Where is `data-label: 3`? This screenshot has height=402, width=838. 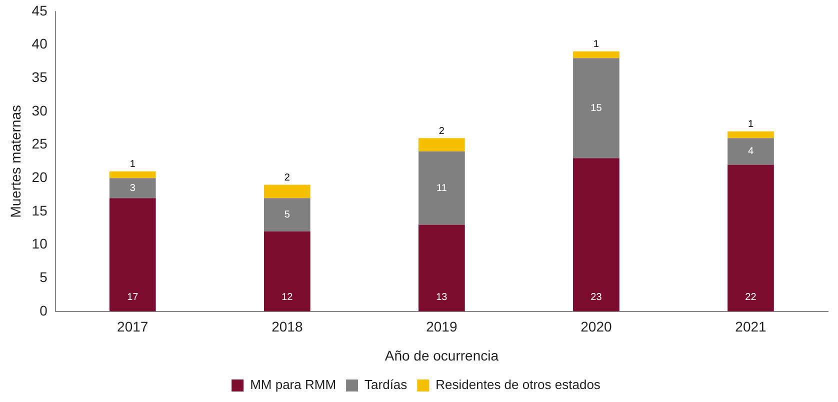
data-label: 3 is located at coordinates (133, 188).